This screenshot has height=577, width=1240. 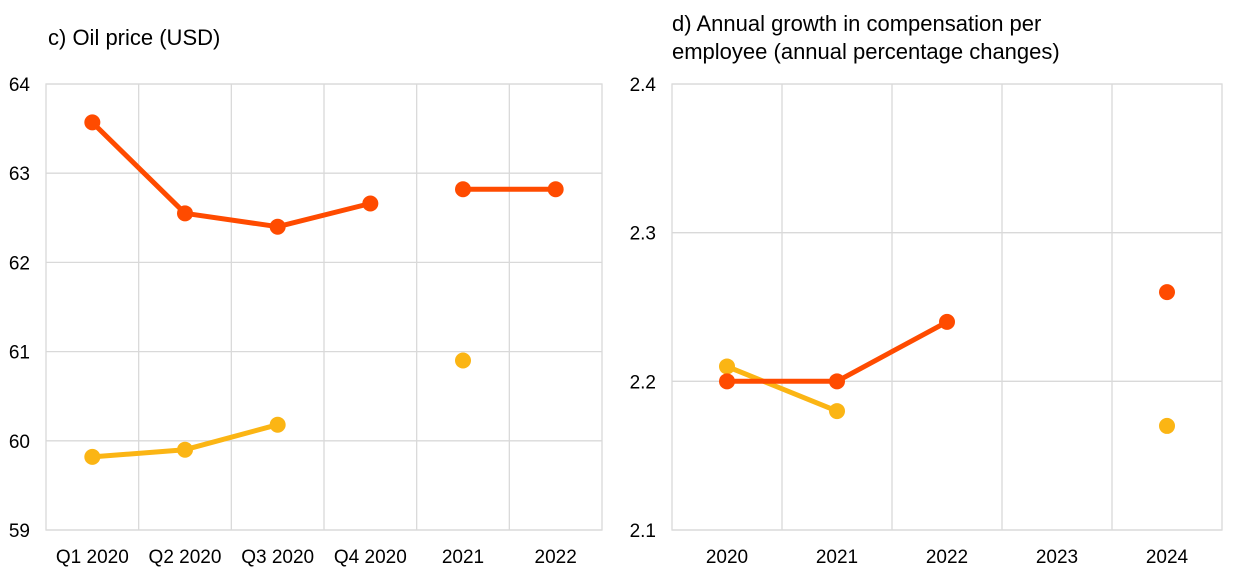 What do you see at coordinates (643, 382) in the screenshot?
I see `y-tick-label: 2.2` at bounding box center [643, 382].